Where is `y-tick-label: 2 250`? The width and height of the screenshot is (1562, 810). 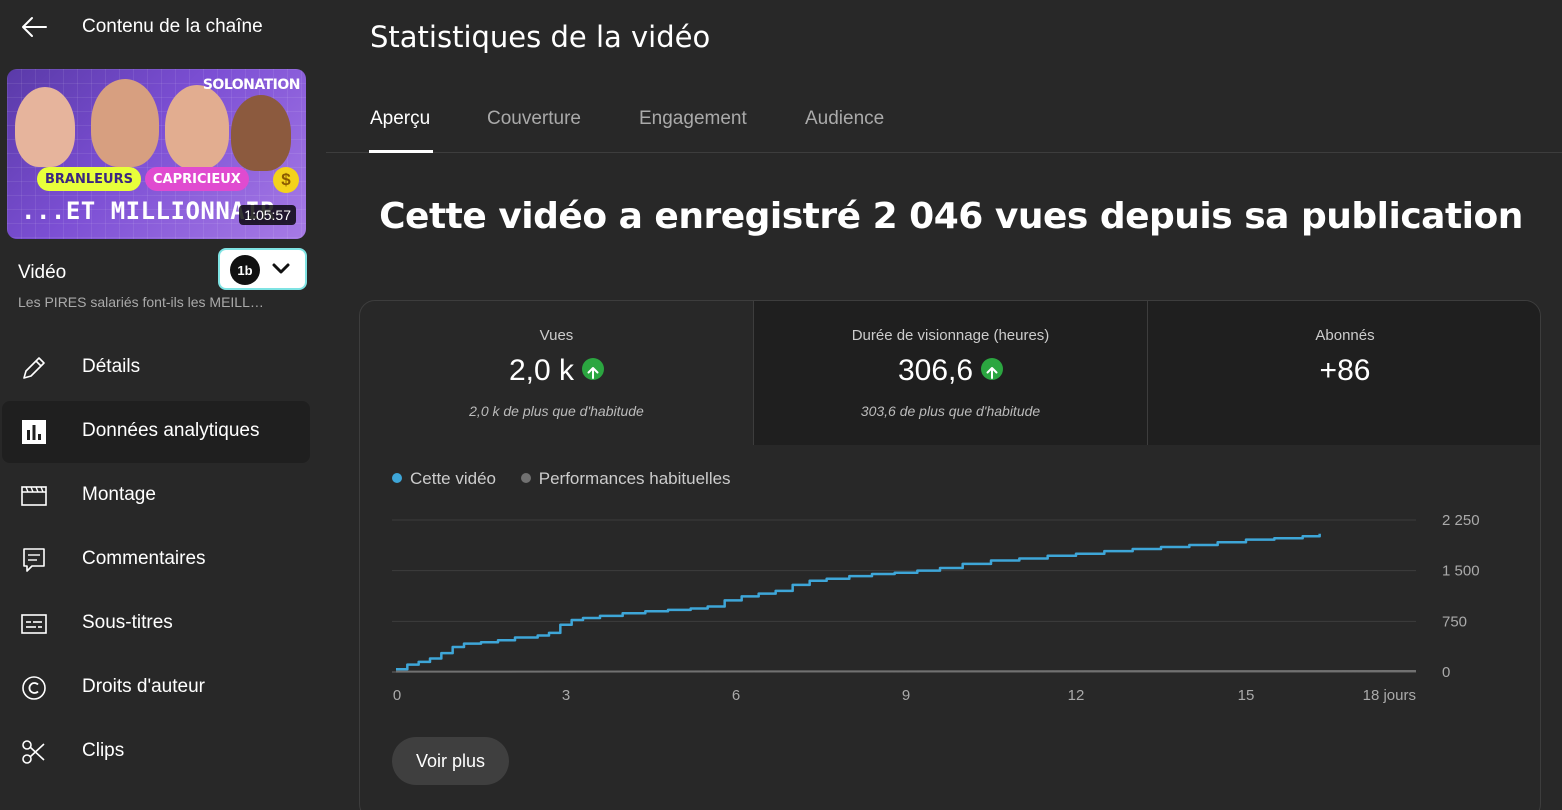 y-tick-label: 2 250 is located at coordinates (1461, 520).